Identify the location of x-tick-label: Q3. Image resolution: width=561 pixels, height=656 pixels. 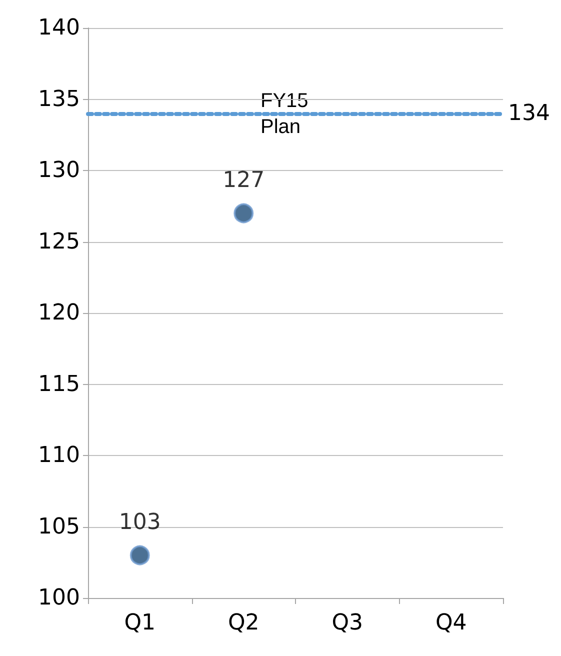
(348, 623).